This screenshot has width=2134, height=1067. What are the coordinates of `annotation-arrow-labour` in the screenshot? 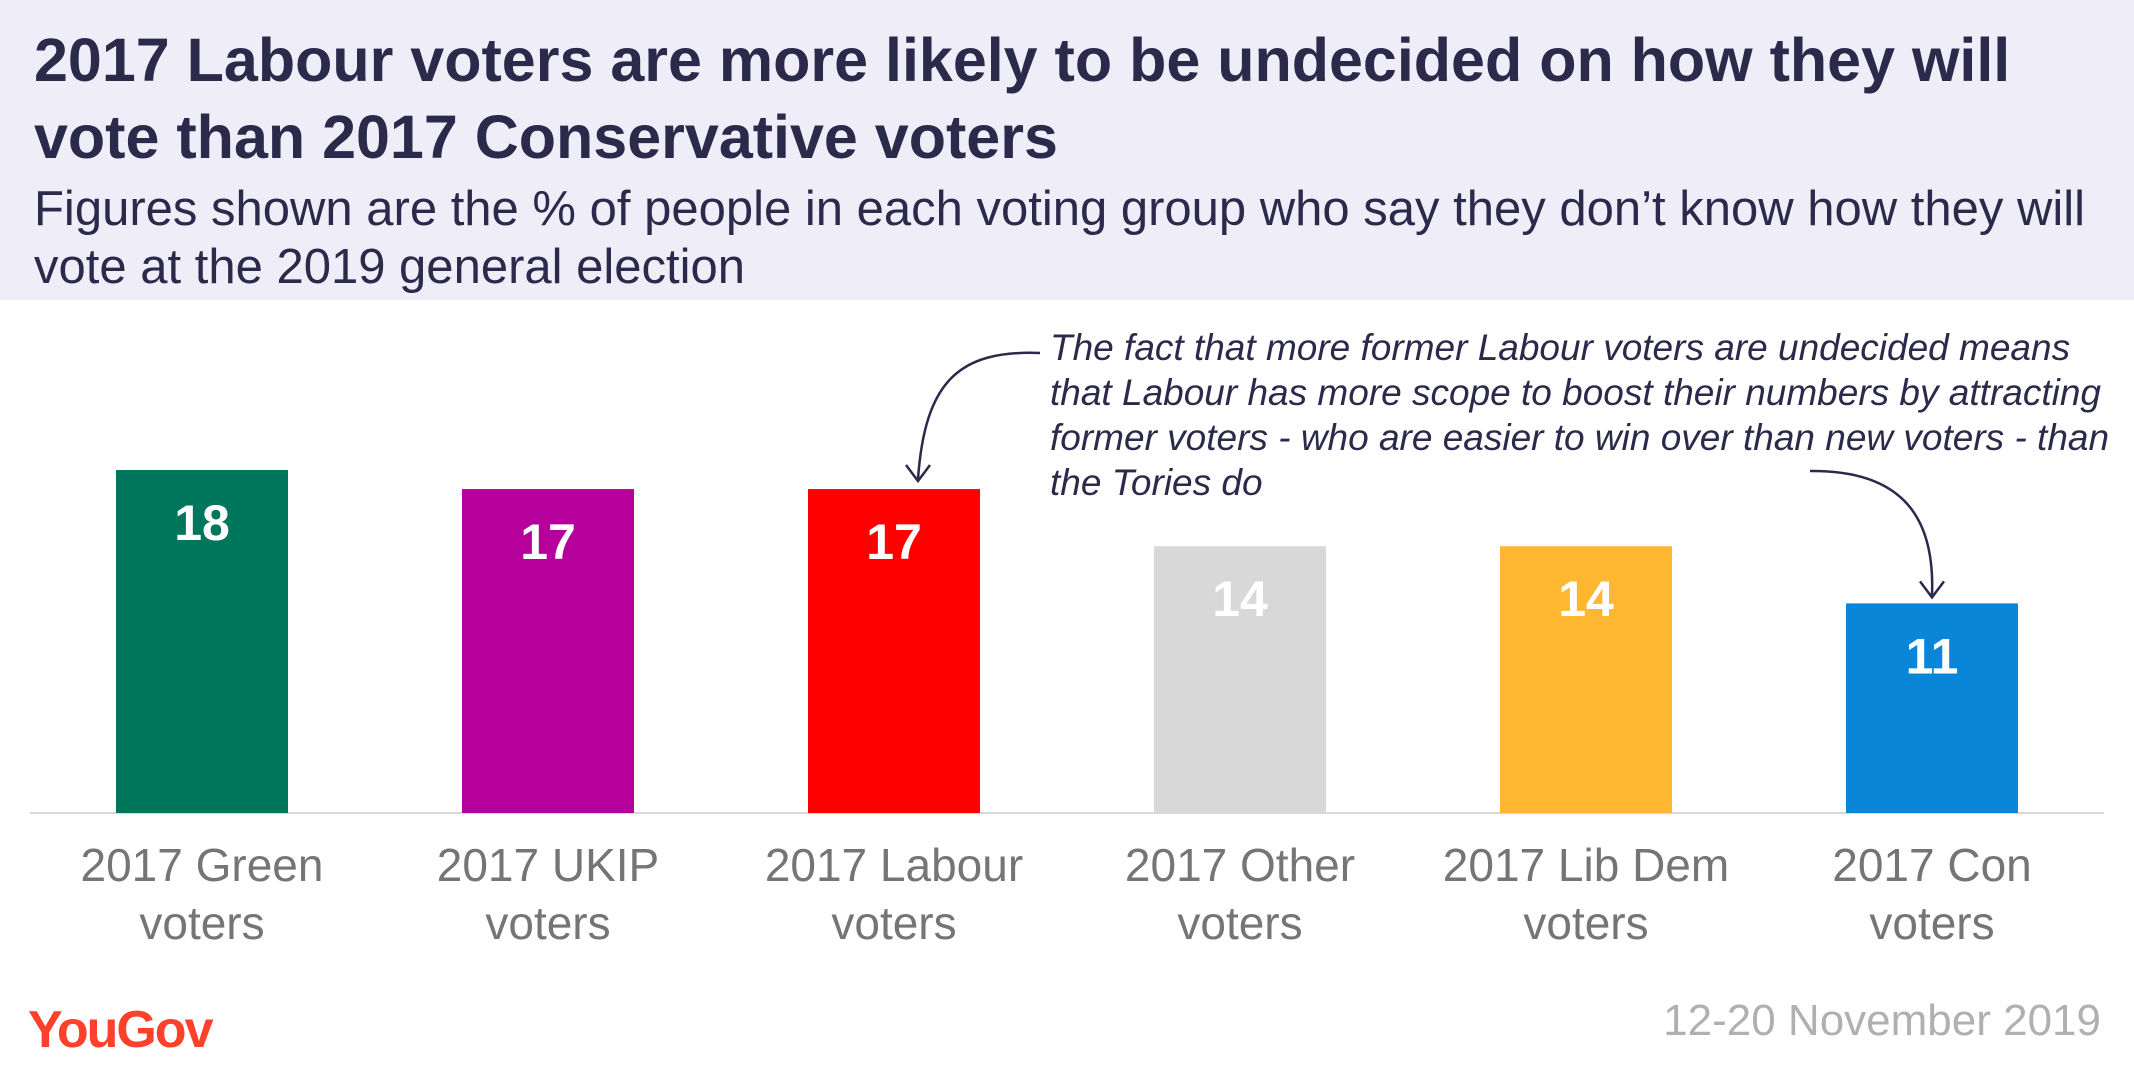 It's located at (978, 415).